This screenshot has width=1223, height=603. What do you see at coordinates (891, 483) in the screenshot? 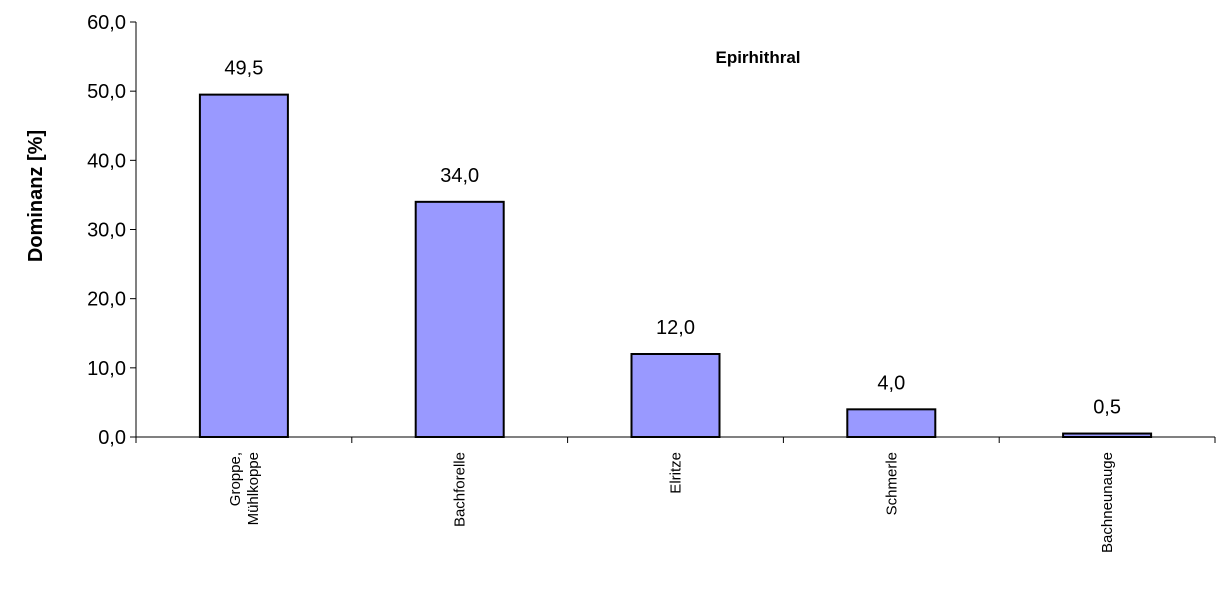
I see `category-label: Schmerle` at bounding box center [891, 483].